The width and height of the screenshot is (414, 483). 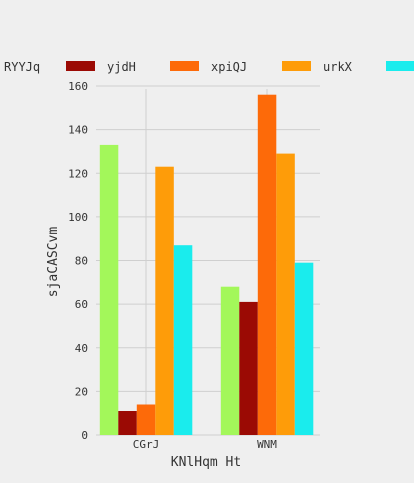 What do you see at coordinates (78, 130) in the screenshot?
I see `y-tick-label: 140` at bounding box center [78, 130].